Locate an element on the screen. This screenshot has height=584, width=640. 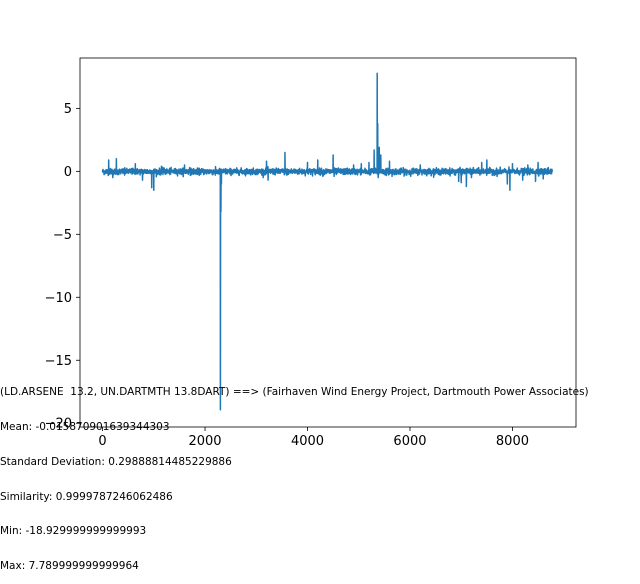
x-tick-label: 2000 is located at coordinates (204, 441).